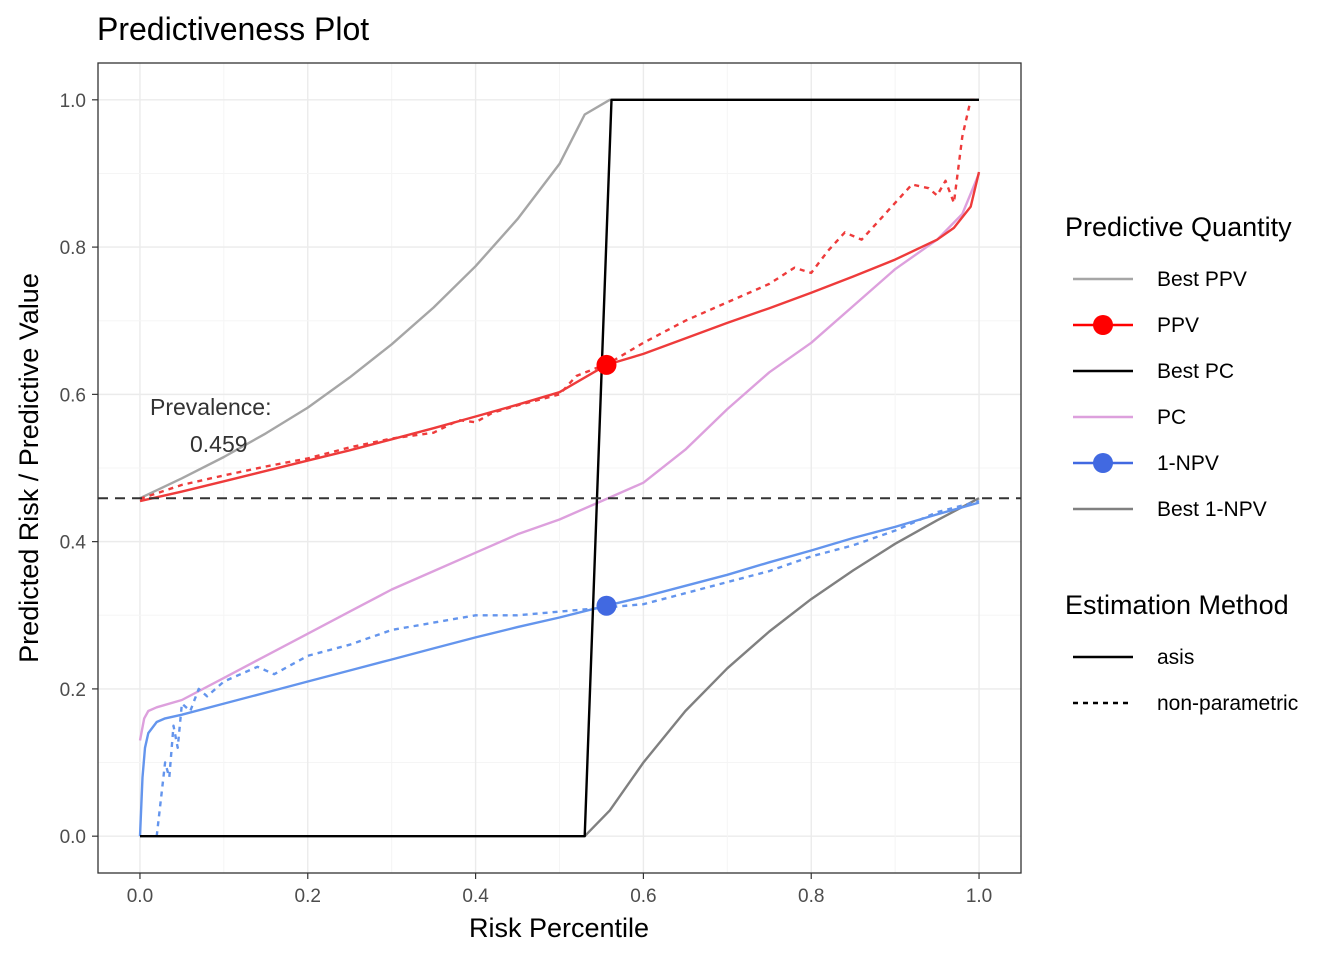 The width and height of the screenshot is (1344, 960). What do you see at coordinates (606, 364) in the screenshot?
I see `point-ppv` at bounding box center [606, 364].